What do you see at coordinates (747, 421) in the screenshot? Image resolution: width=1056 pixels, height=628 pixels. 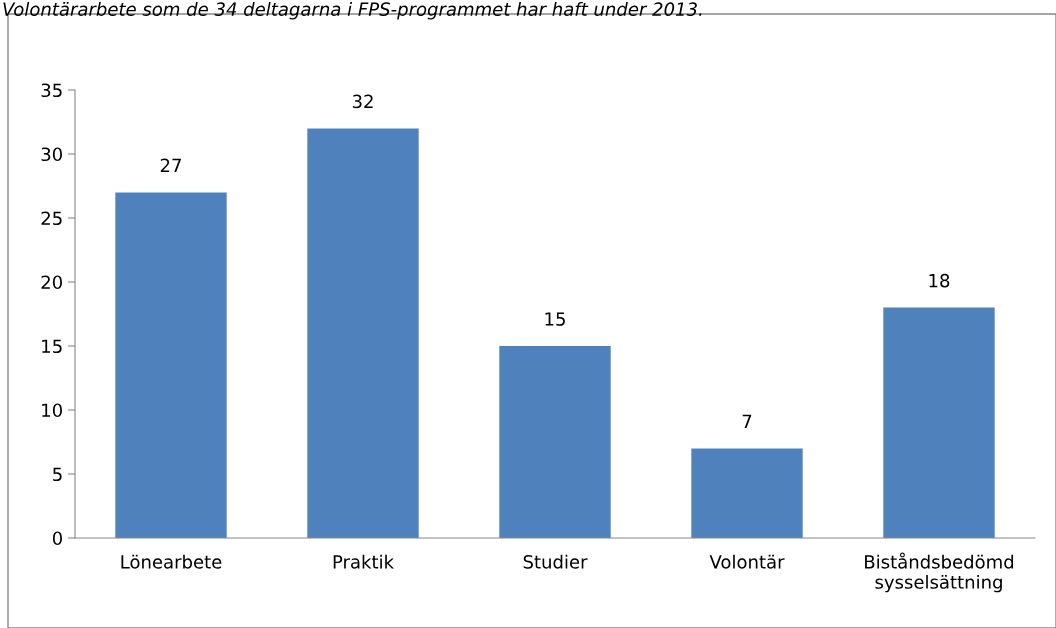 I see `data-label: 7` at bounding box center [747, 421].